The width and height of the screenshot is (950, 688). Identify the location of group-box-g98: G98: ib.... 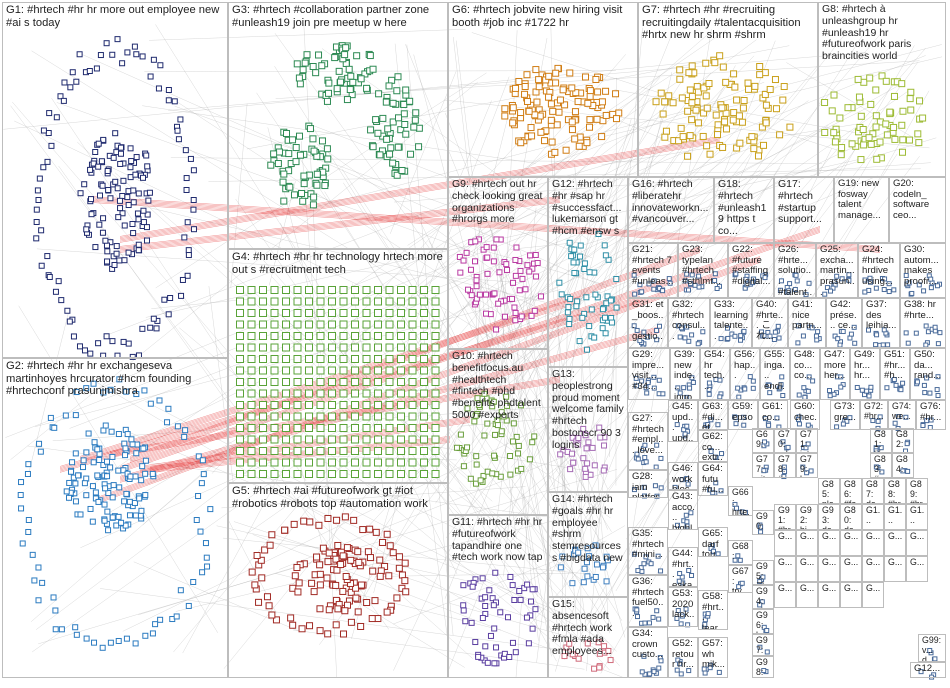
(763, 667).